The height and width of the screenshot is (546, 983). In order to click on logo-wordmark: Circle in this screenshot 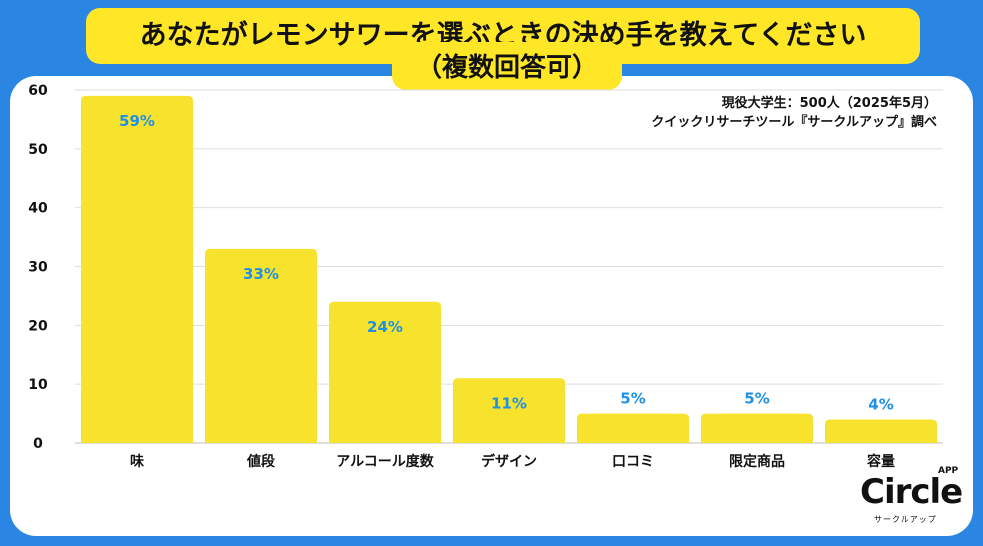, I will do `click(911, 492)`.